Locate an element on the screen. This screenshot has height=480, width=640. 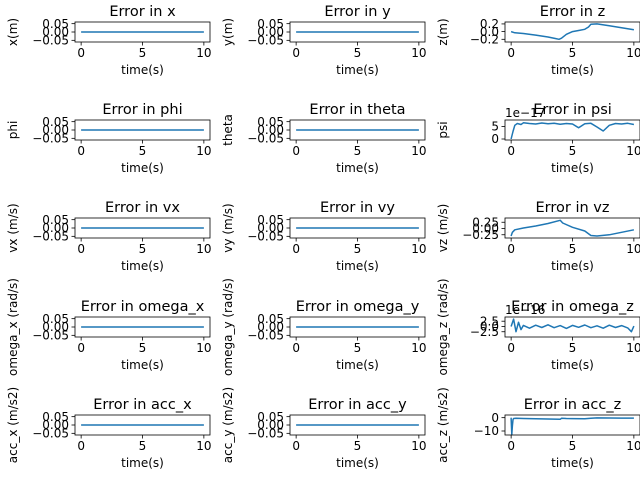
subplot-title: Error in omega_y is located at coordinates (358, 307).